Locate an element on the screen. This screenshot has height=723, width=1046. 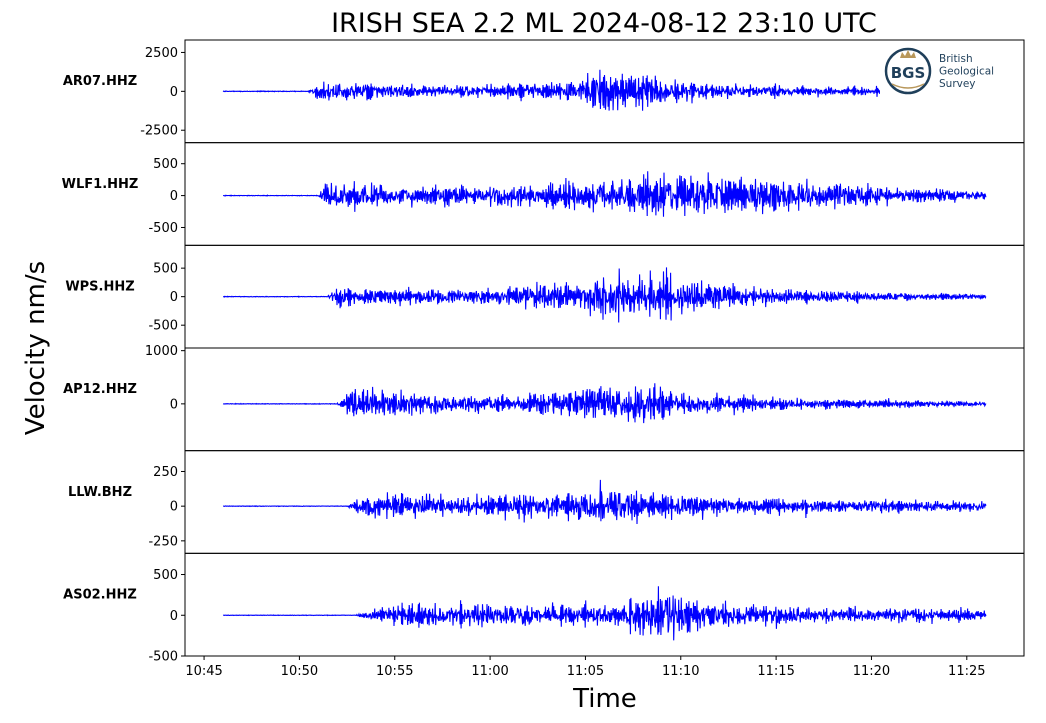
y-tick-label: 250 is located at coordinates (165, 472).